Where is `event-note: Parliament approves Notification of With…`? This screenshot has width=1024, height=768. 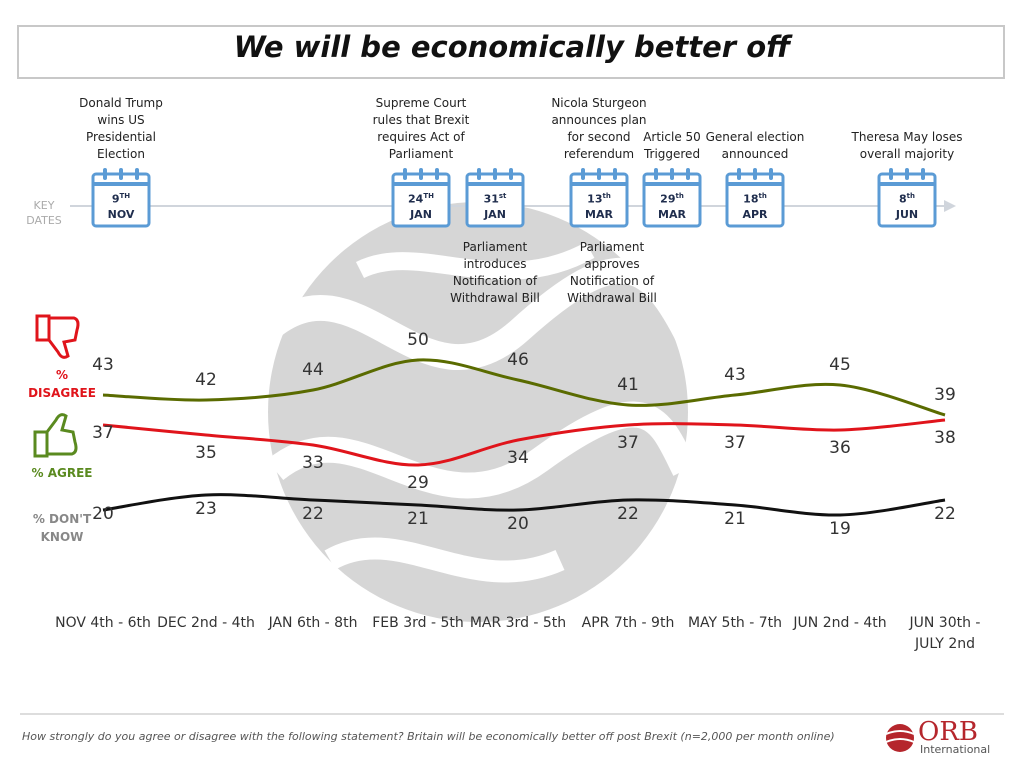
event-note: Parliament approves Notification of With… is located at coordinates (612, 272).